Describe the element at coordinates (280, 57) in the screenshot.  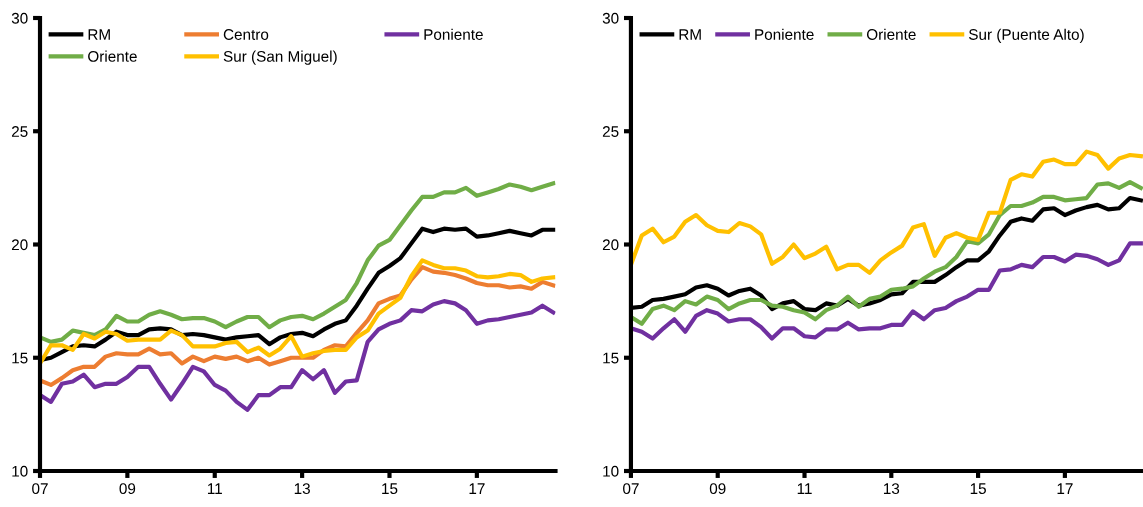
I see `legend-label: Sur (San Miguel)` at that location.